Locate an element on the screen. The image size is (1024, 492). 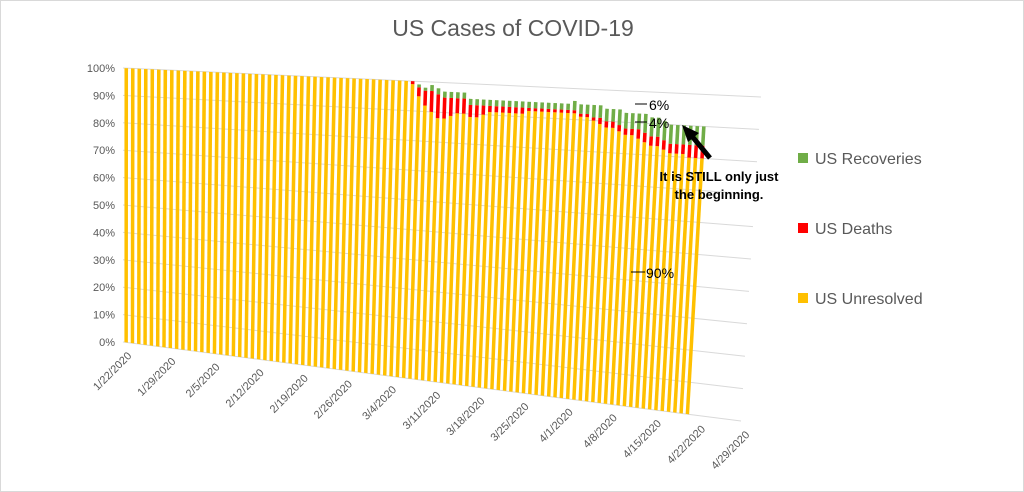
x-tick-label: 4/29/2020 is located at coordinates (730, 450).